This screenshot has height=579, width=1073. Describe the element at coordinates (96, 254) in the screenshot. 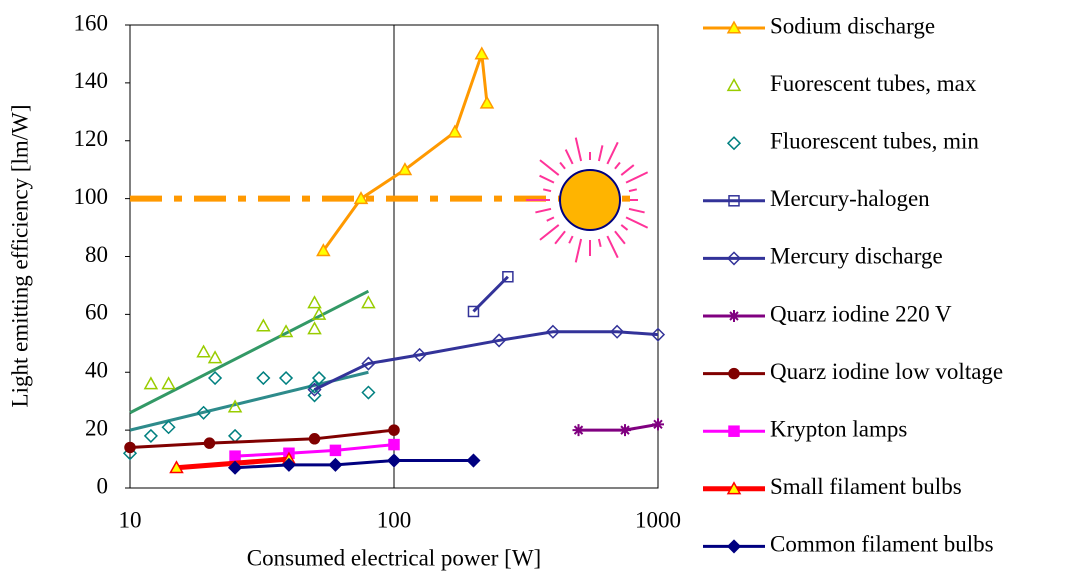

I see `y-tick-label: 80` at that location.